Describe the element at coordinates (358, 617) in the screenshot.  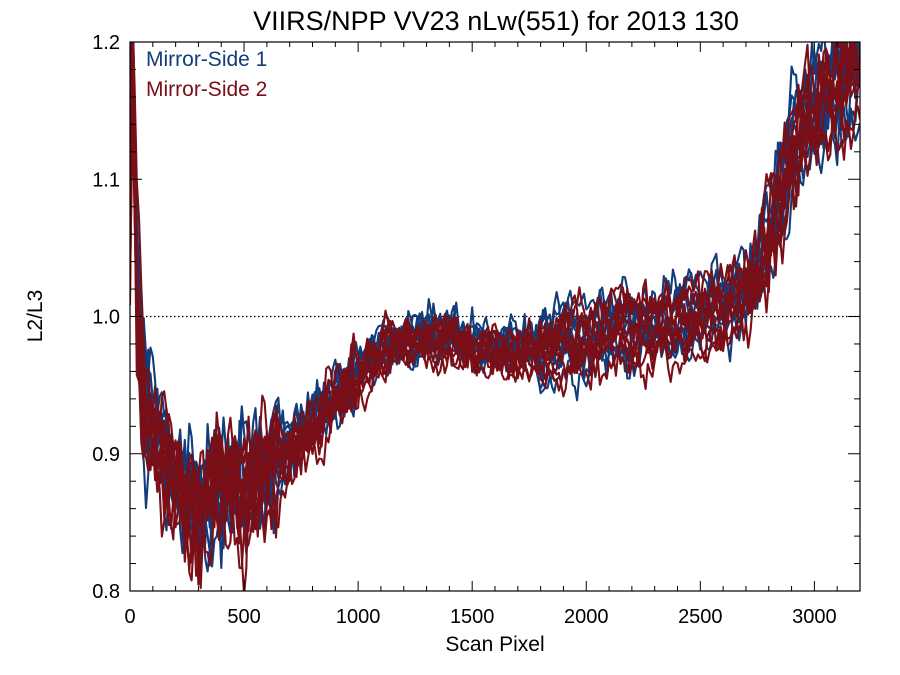
I see `x-tick-label: 1000` at that location.